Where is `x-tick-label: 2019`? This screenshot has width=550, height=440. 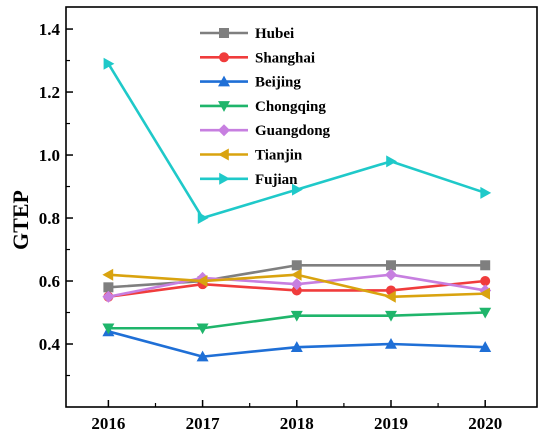
x-tick-label: 2019 is located at coordinates (391, 423).